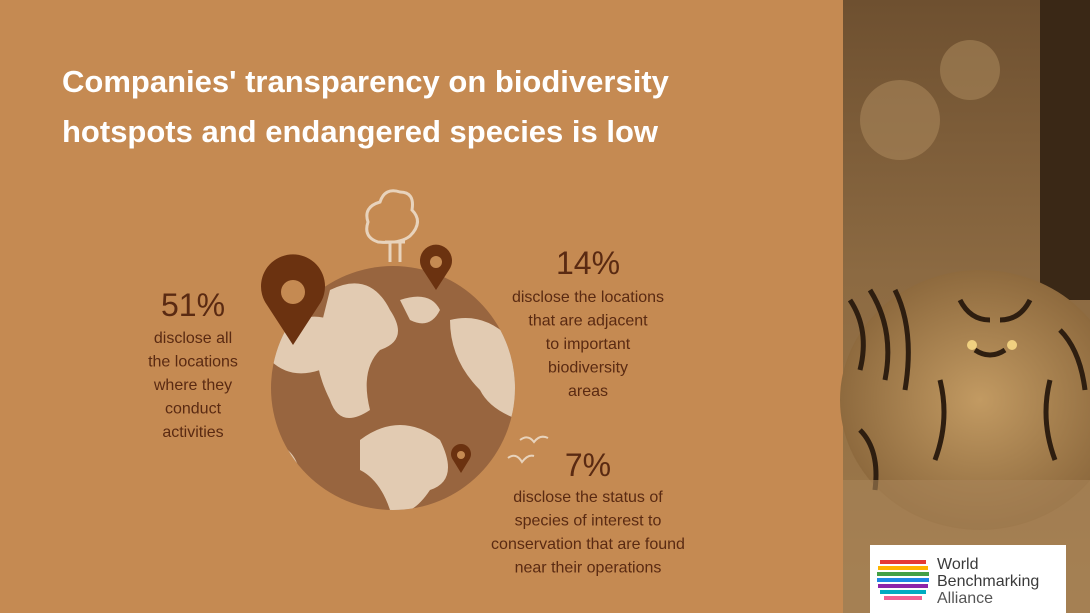 Image resolution: width=1090 pixels, height=613 pixels. What do you see at coordinates (988, 581) in the screenshot?
I see `logo-text: Benchmarking` at bounding box center [988, 581].